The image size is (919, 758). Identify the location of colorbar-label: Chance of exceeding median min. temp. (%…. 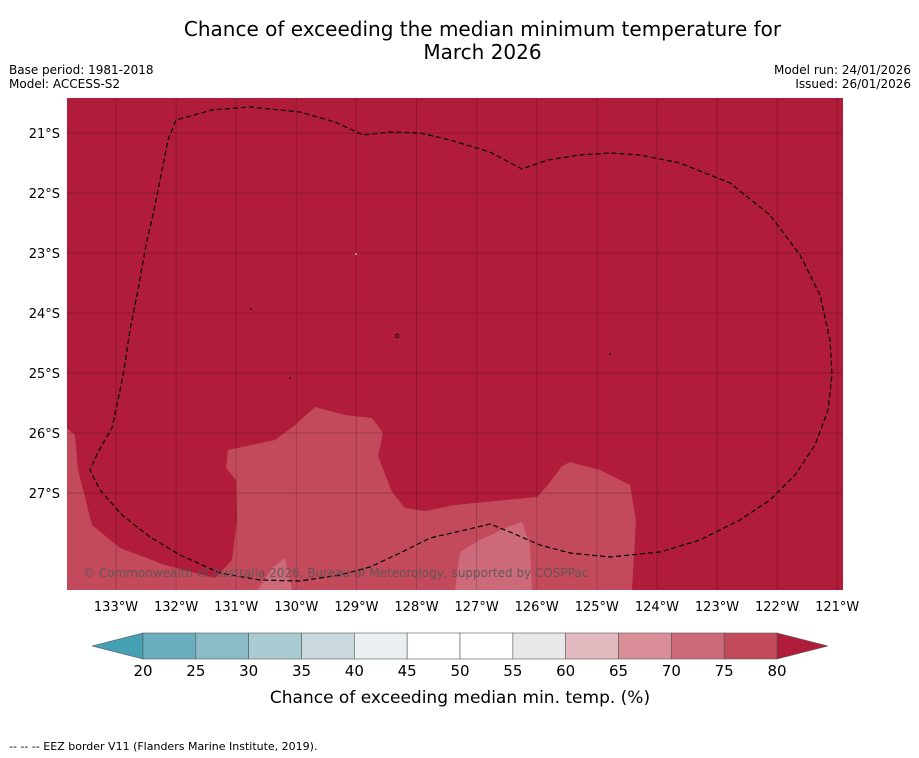
(460, 698).